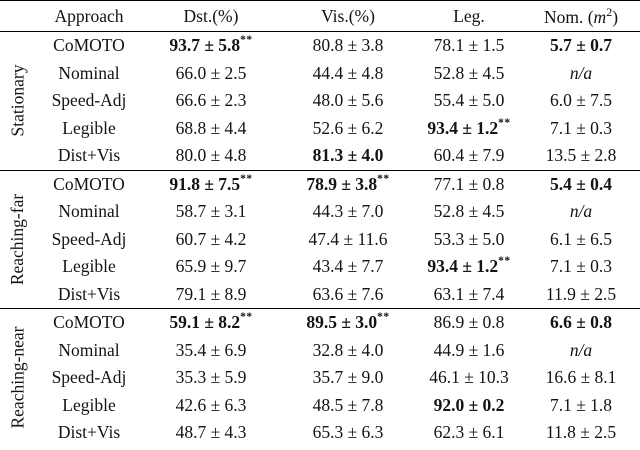 The width and height of the screenshot is (640, 450). What do you see at coordinates (581, 184) in the screenshot?
I see `value-cell: 5.4 ± 0.4` at bounding box center [581, 184].